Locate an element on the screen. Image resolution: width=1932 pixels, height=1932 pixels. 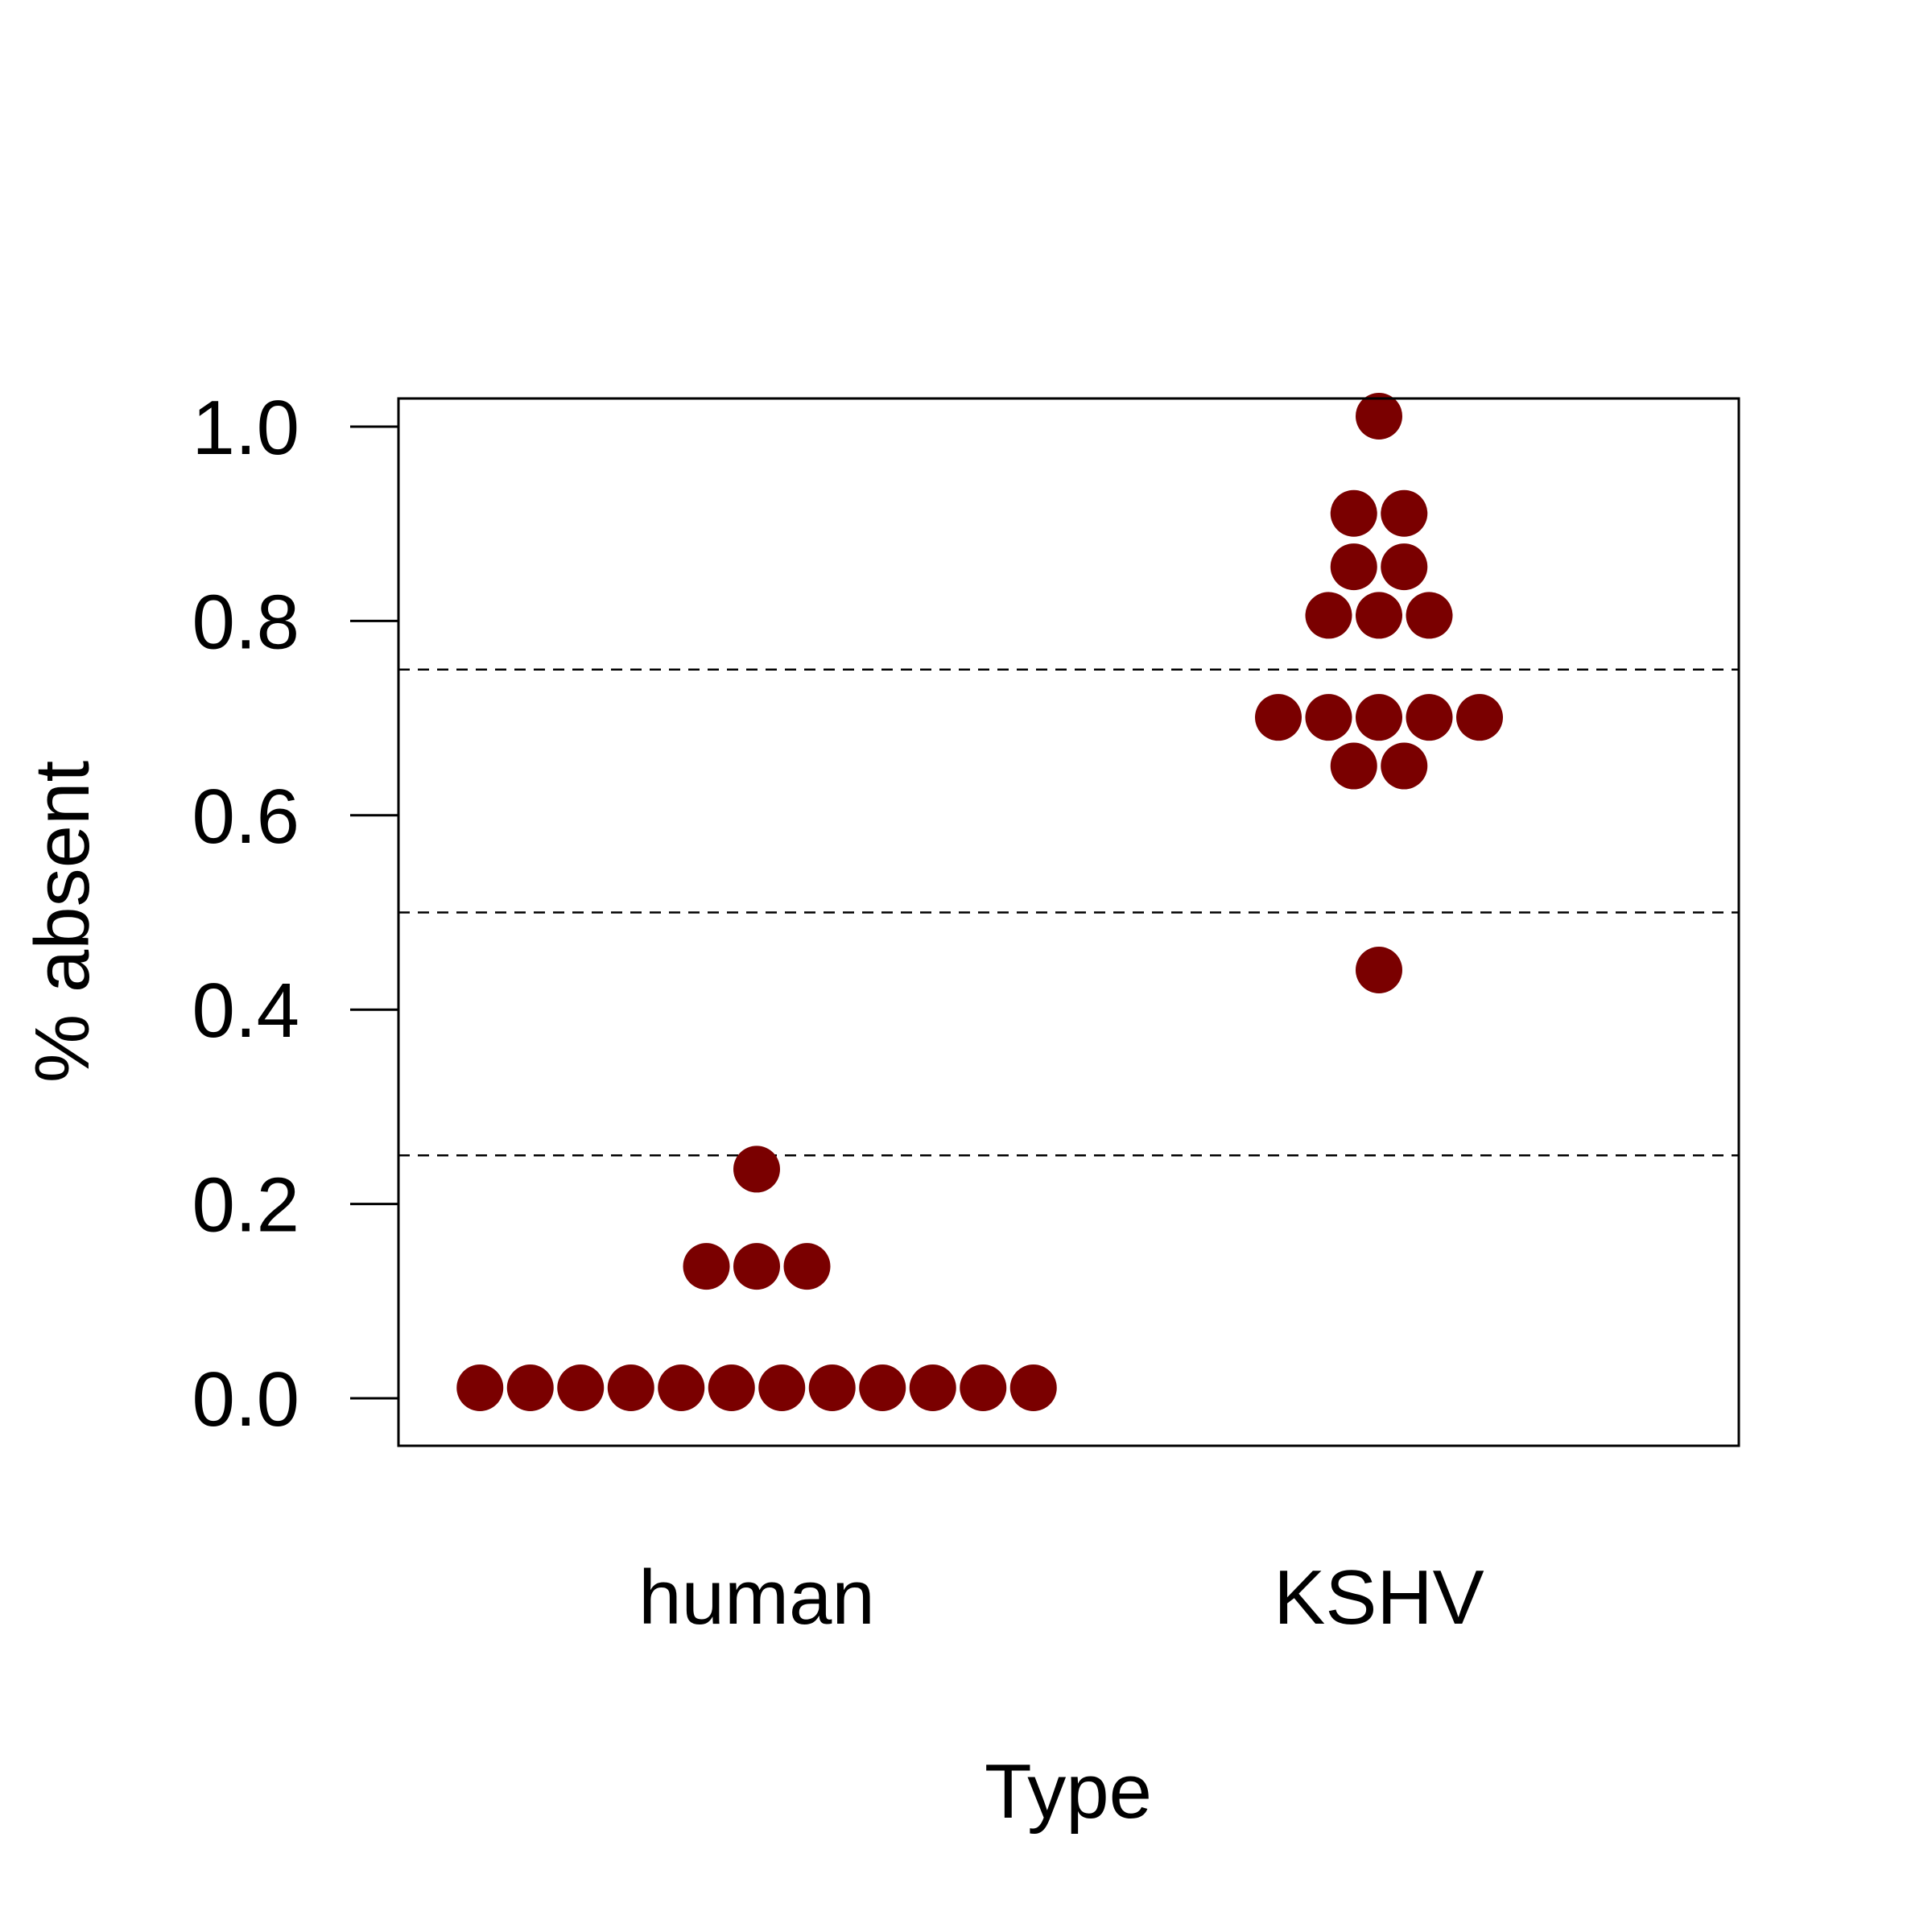
y-tick-label: 0.6 is located at coordinates (245, 817).